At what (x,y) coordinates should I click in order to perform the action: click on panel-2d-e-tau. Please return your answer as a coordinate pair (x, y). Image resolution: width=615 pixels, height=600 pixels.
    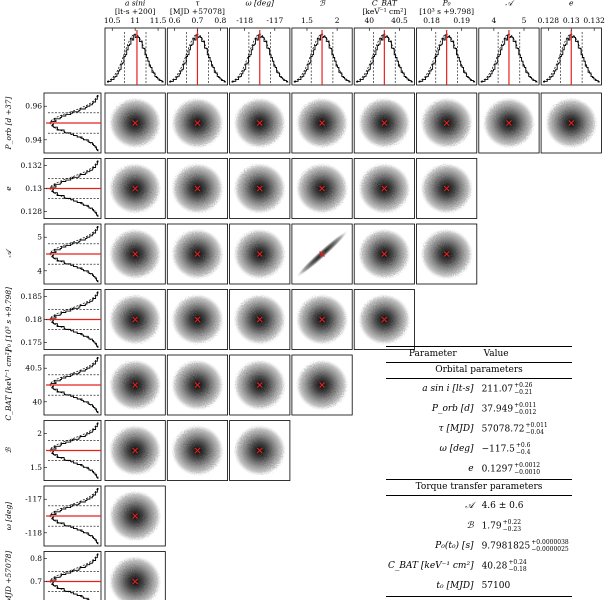
    Looking at the image, I should click on (197, 188).